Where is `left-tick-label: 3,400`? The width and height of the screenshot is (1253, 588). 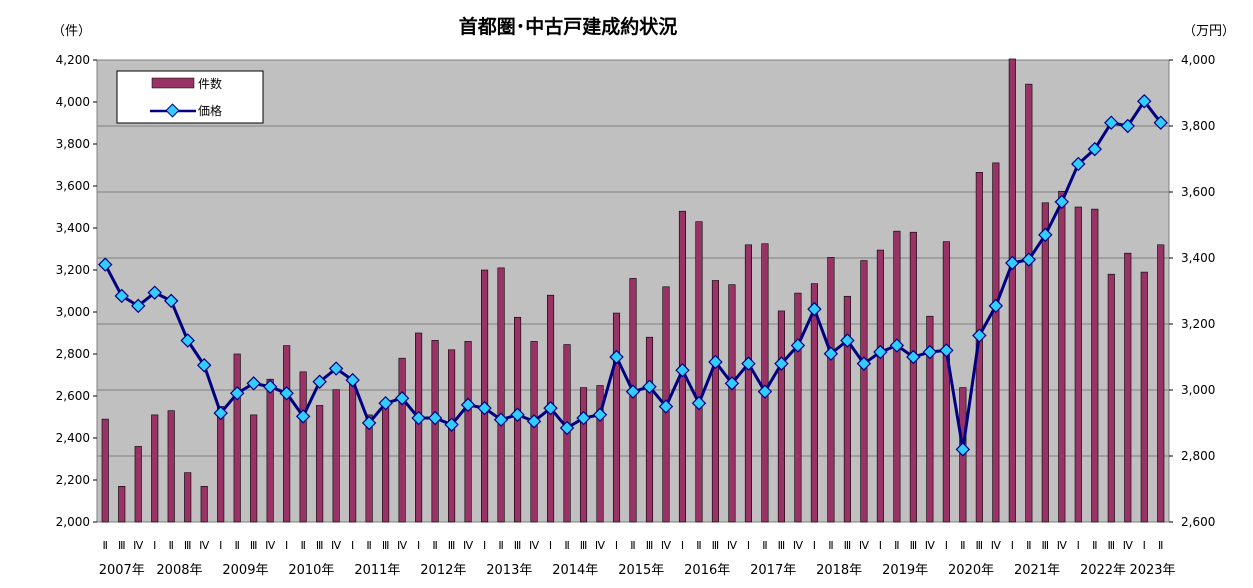 left-tick-label: 3,400 is located at coordinates (73, 228).